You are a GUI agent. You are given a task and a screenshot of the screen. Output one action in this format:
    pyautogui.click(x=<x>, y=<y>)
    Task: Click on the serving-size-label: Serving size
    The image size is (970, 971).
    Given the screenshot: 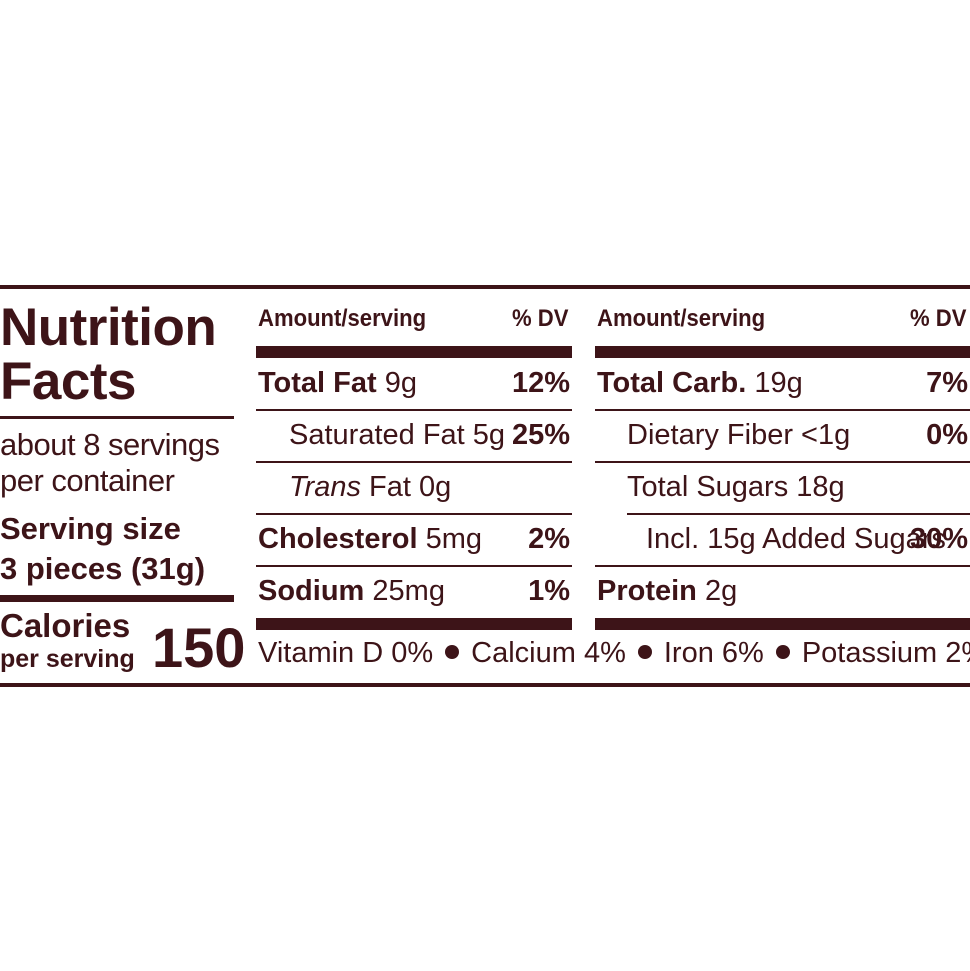 What is the action you would take?
    pyautogui.click(x=90, y=528)
    